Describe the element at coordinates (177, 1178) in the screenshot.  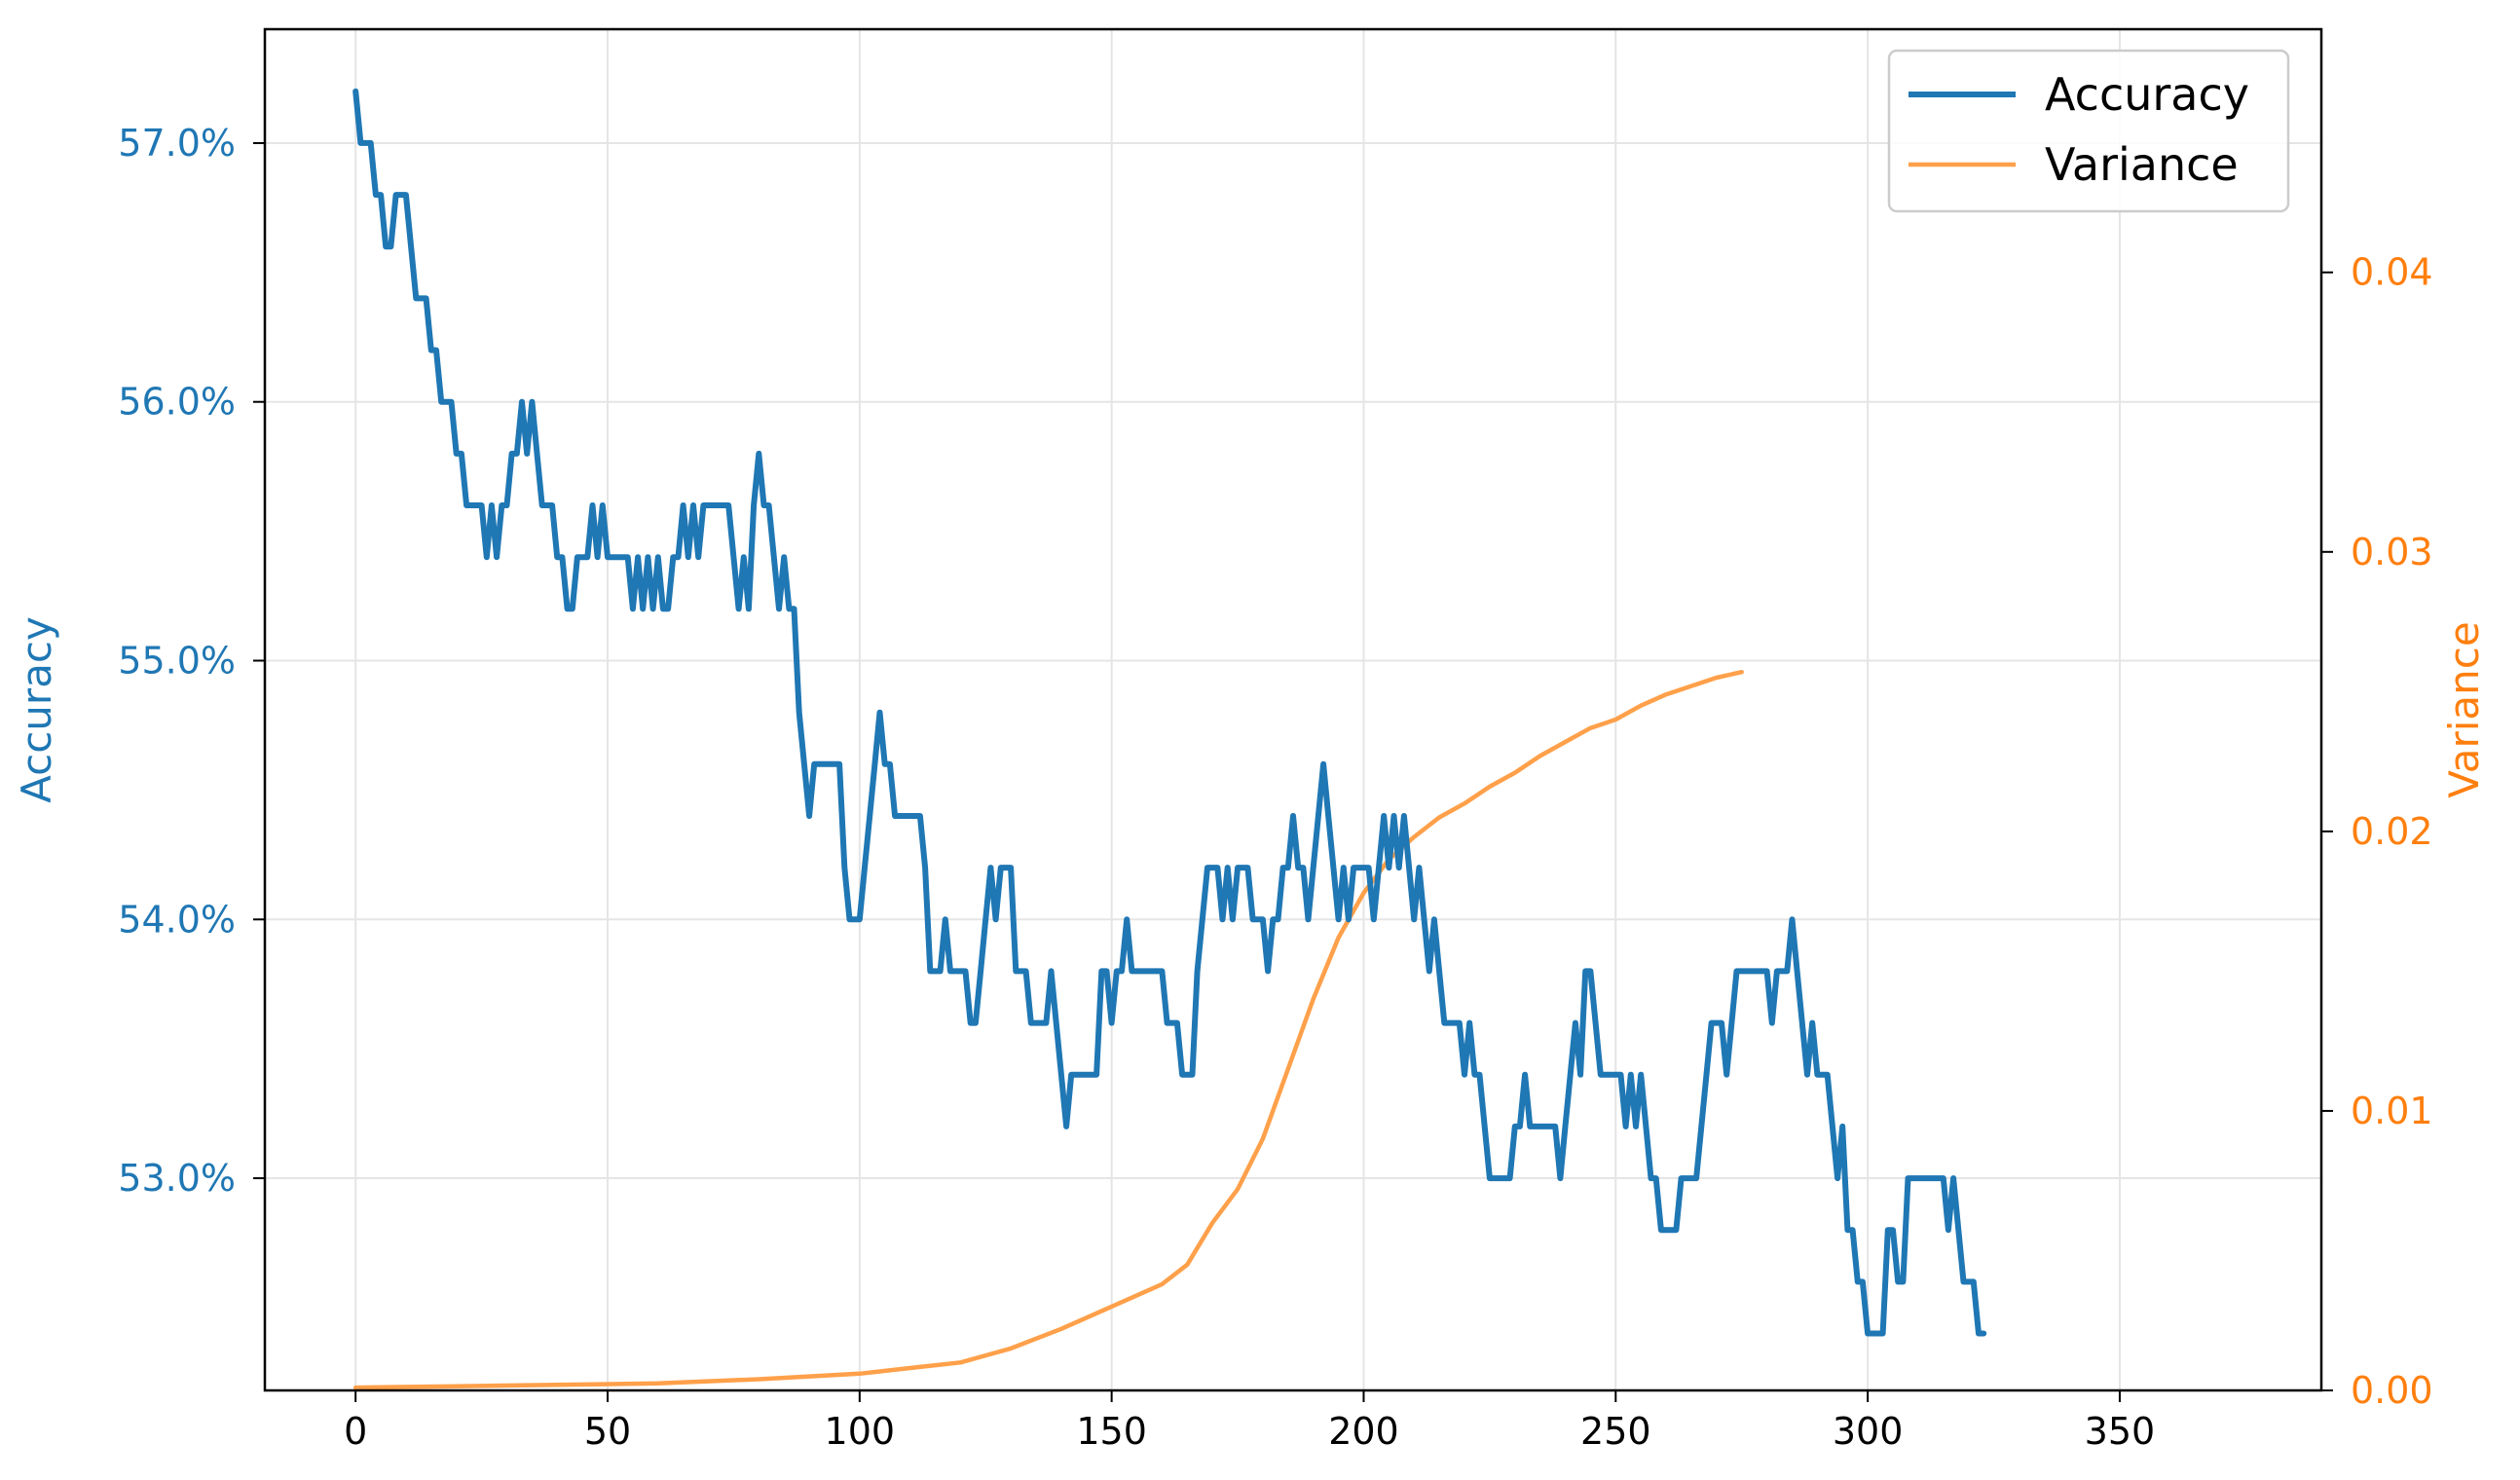
I see `left-y-tick-label: 53.0%` at that location.